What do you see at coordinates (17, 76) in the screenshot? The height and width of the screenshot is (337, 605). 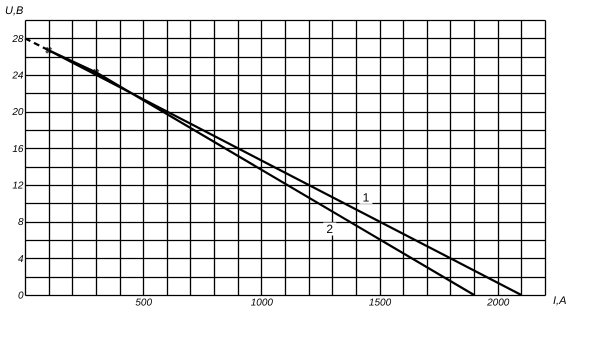 I see `y-tick-label: 24` at bounding box center [17, 76].